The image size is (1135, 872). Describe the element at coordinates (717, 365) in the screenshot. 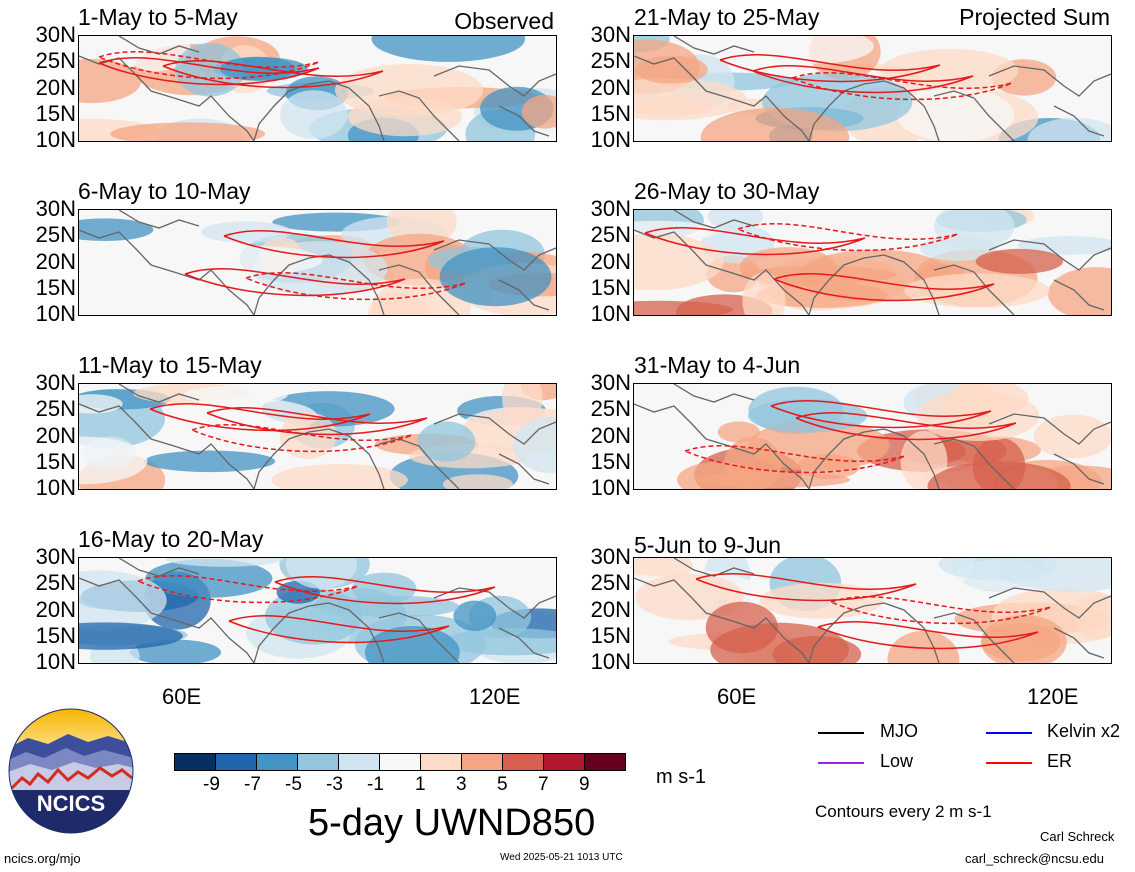

I see `panel-title-proj-3: 31-May to 4-Jun` at that location.